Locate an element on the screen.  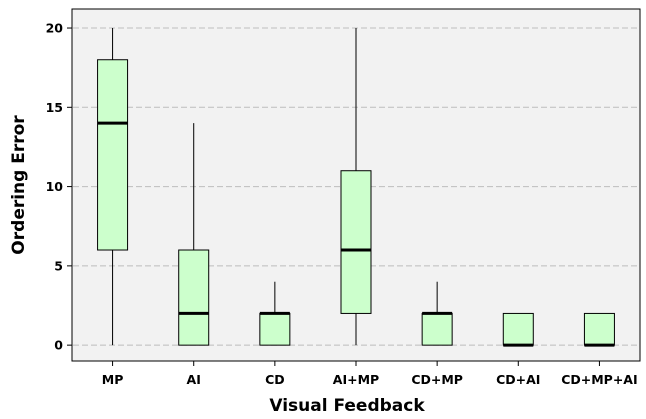
y-tick-label: 0 is located at coordinates (58, 345).